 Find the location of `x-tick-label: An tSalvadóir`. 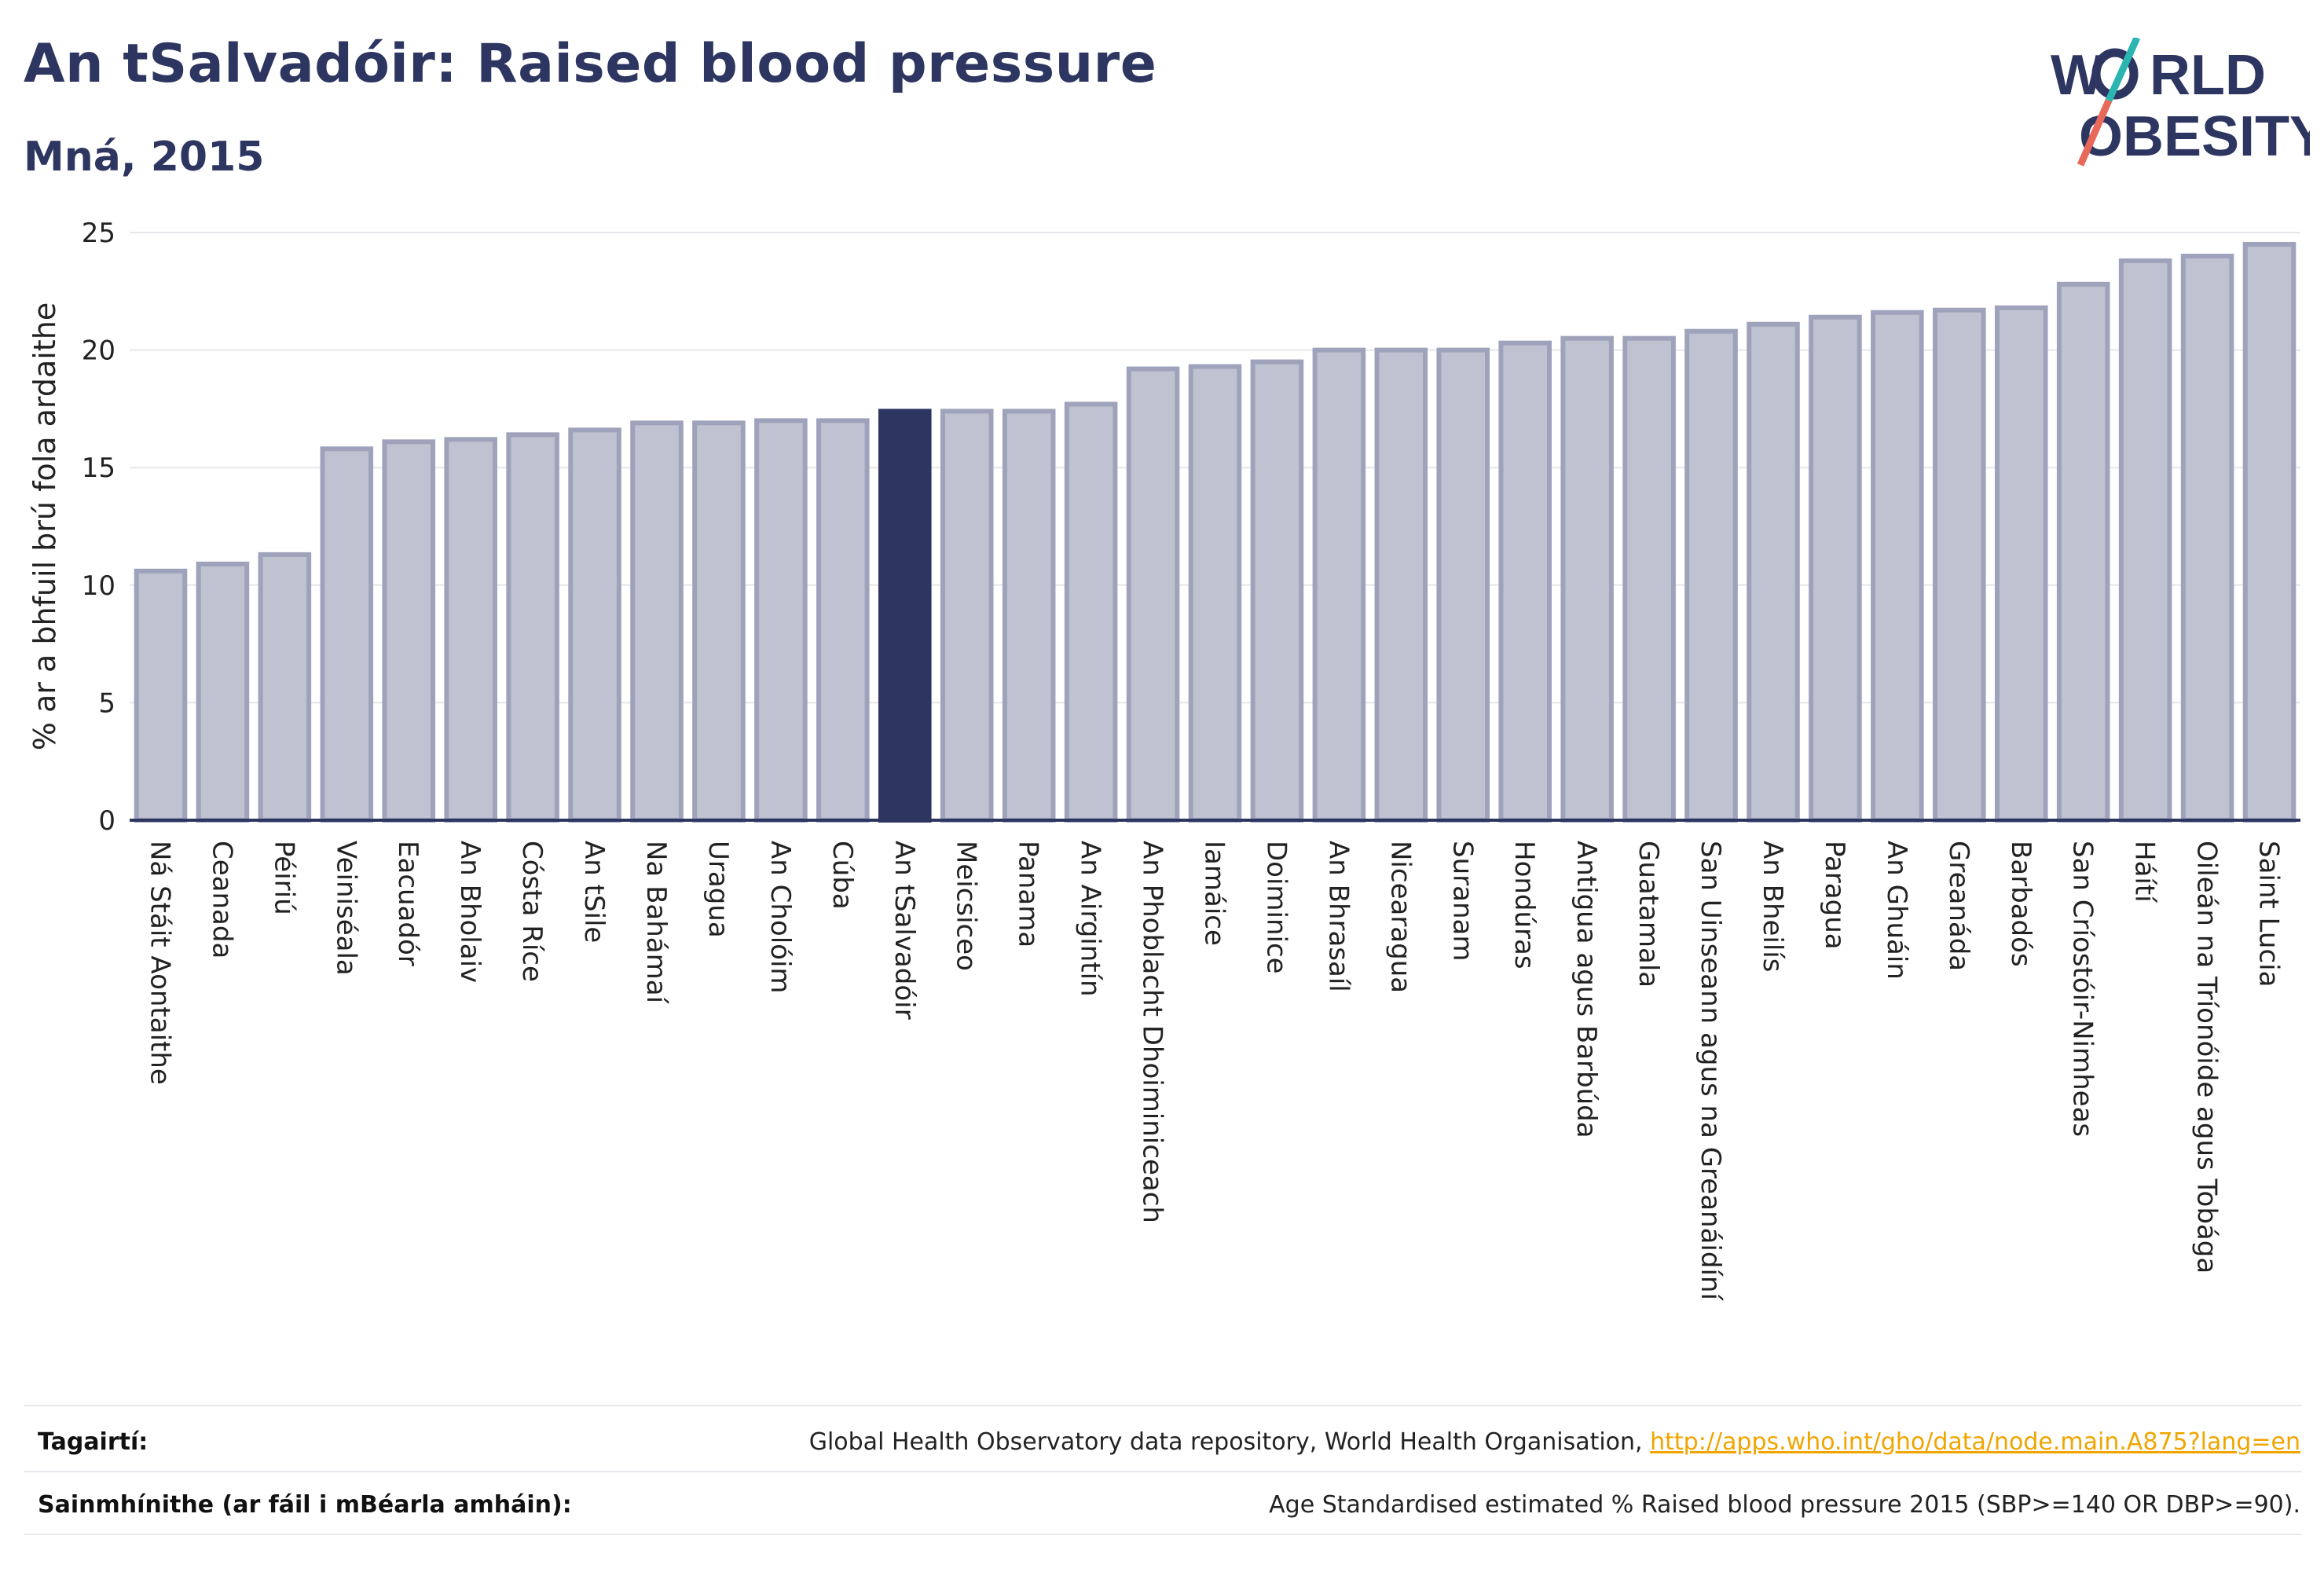

x-tick-label: An tSalvadóir is located at coordinates (904, 930).